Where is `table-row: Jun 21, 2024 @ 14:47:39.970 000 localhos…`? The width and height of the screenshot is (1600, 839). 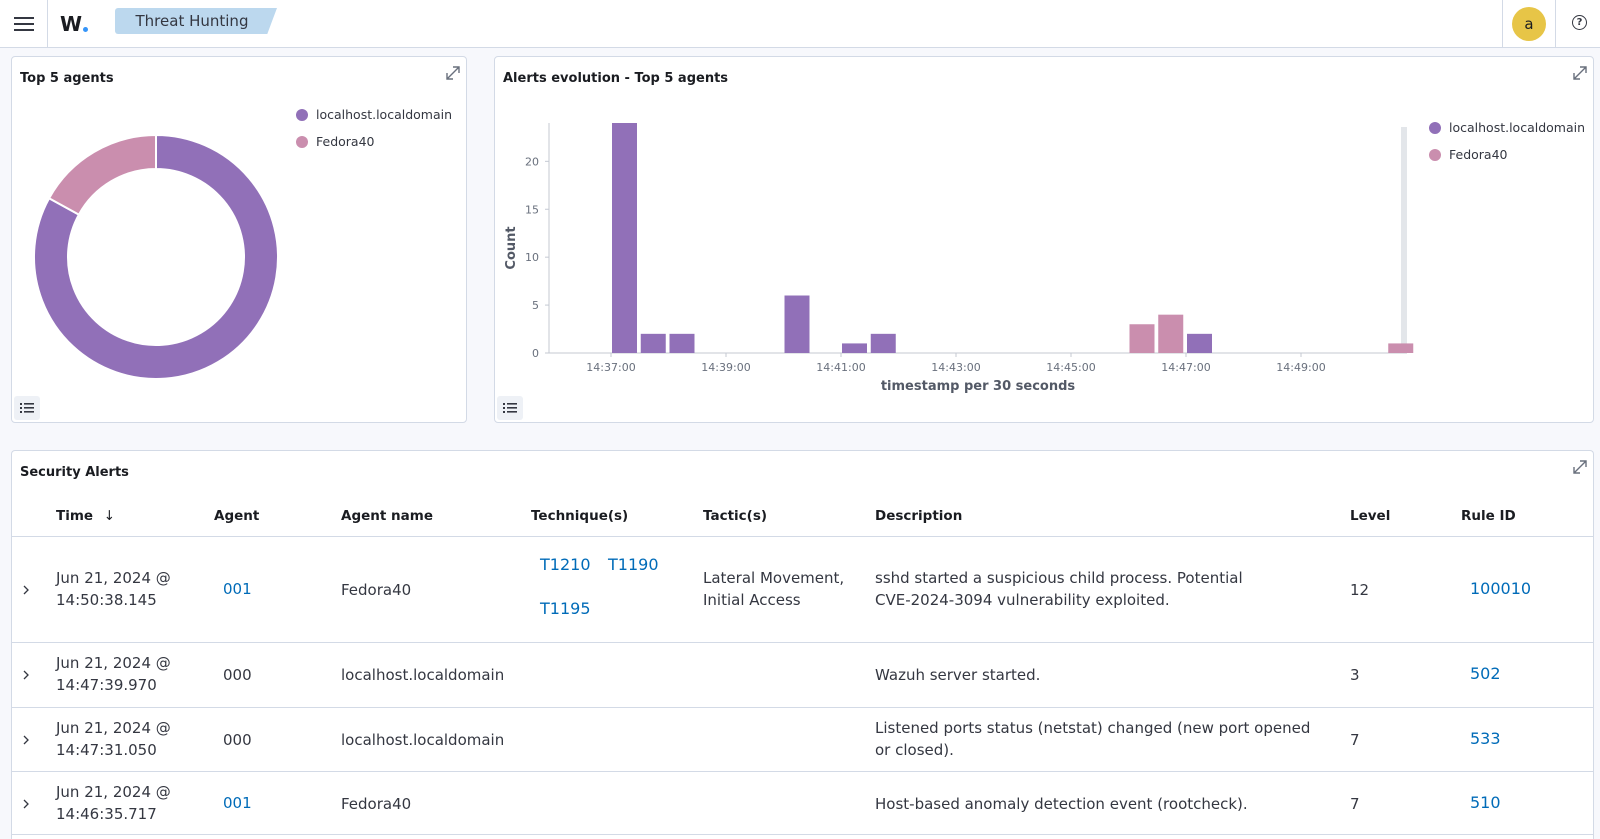 table-row: Jun 21, 2024 @ 14:47:39.970 000 localhos… is located at coordinates (802, 674).